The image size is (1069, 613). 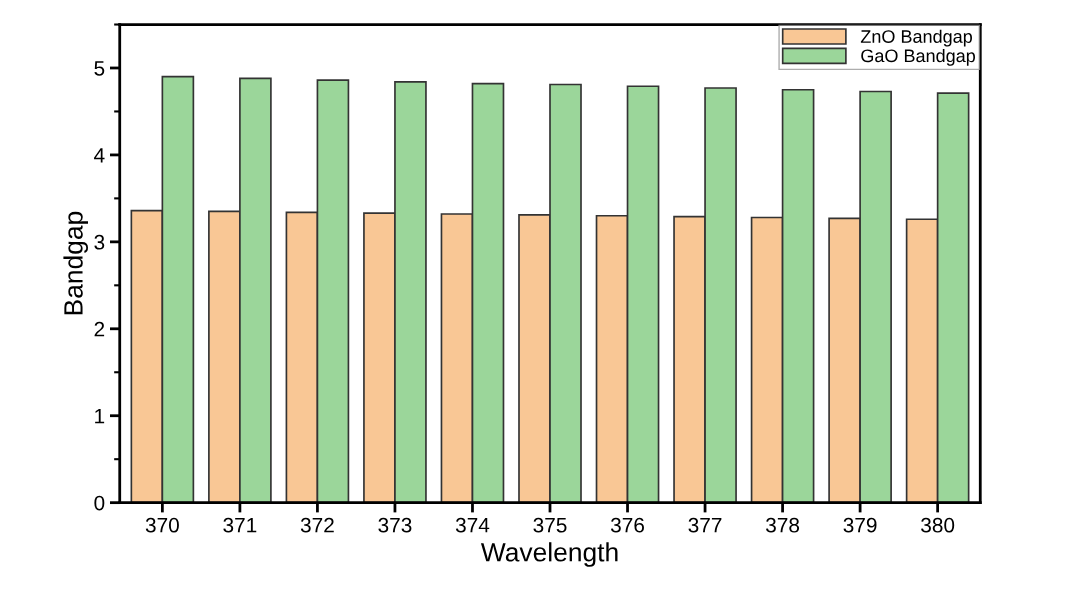 I want to click on y-tick-label: 2, so click(x=99, y=329).